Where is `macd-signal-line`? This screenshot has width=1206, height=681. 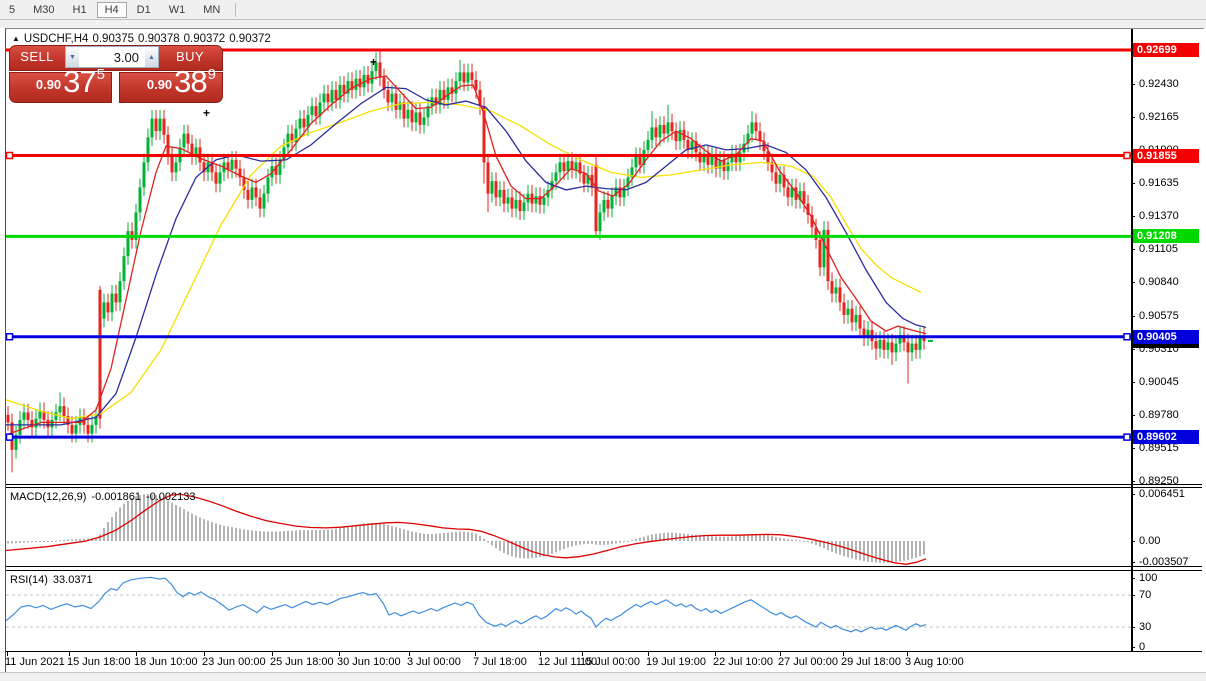
macd-signal-line is located at coordinates (466, 529).